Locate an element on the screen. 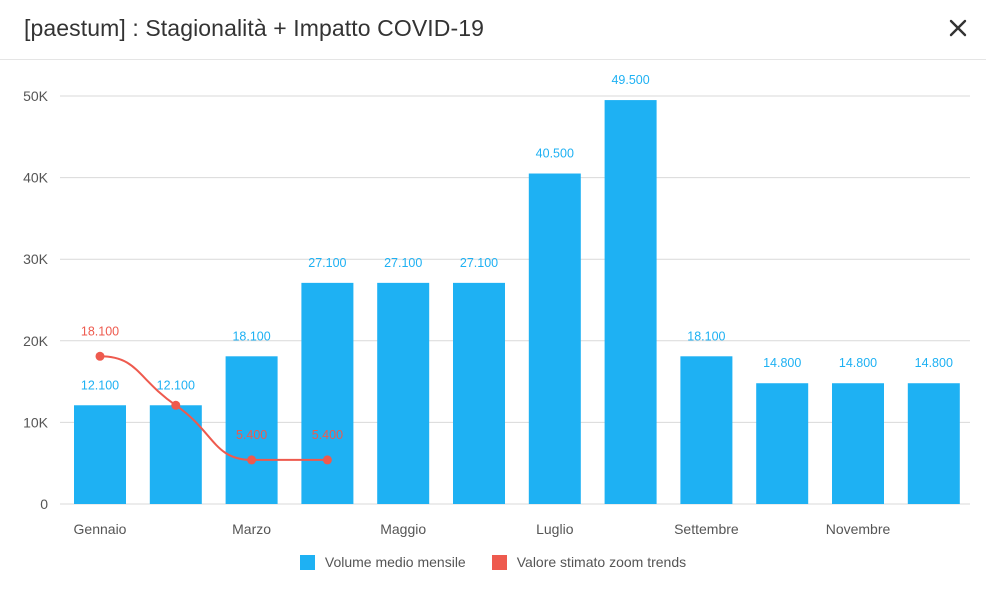 The image size is (986, 601). bar-febbraio is located at coordinates (175, 454).